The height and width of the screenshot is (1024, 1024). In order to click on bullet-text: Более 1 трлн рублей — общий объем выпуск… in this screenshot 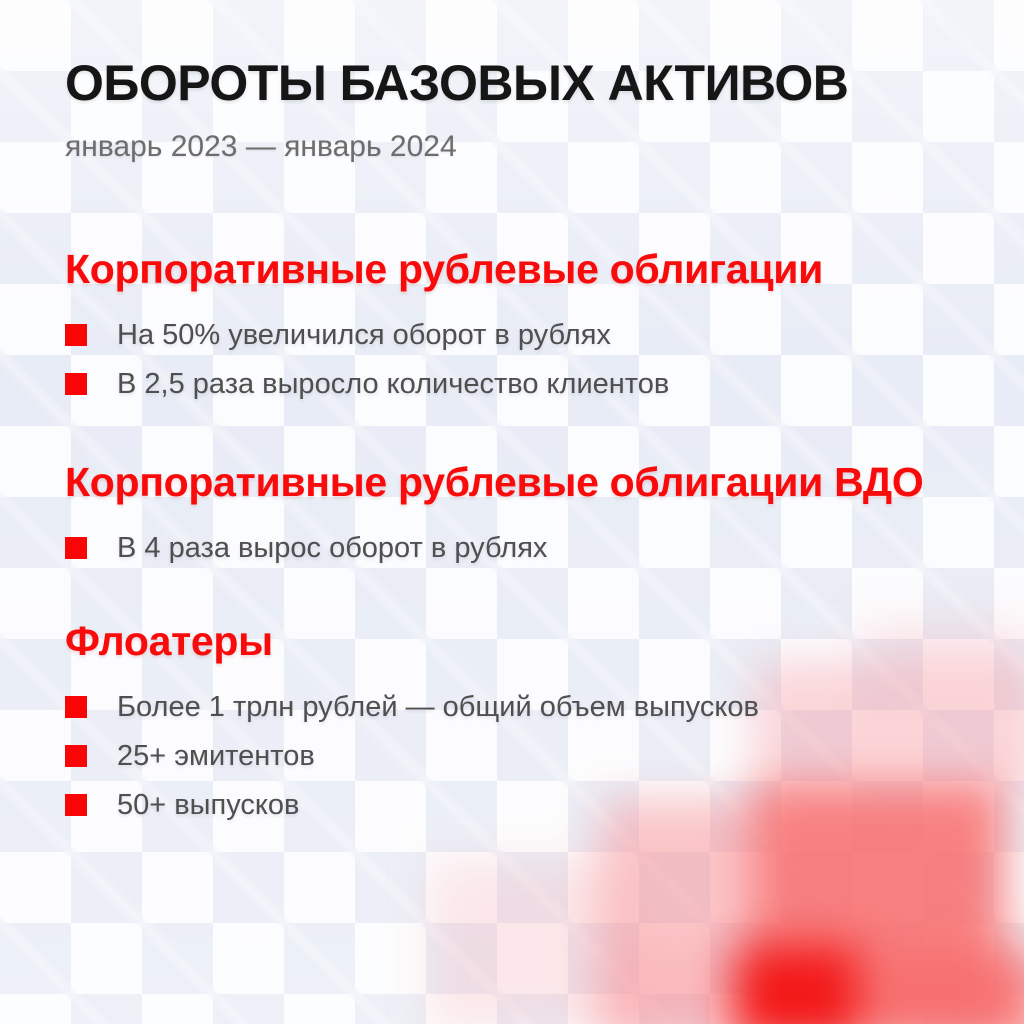, I will do `click(438, 706)`.